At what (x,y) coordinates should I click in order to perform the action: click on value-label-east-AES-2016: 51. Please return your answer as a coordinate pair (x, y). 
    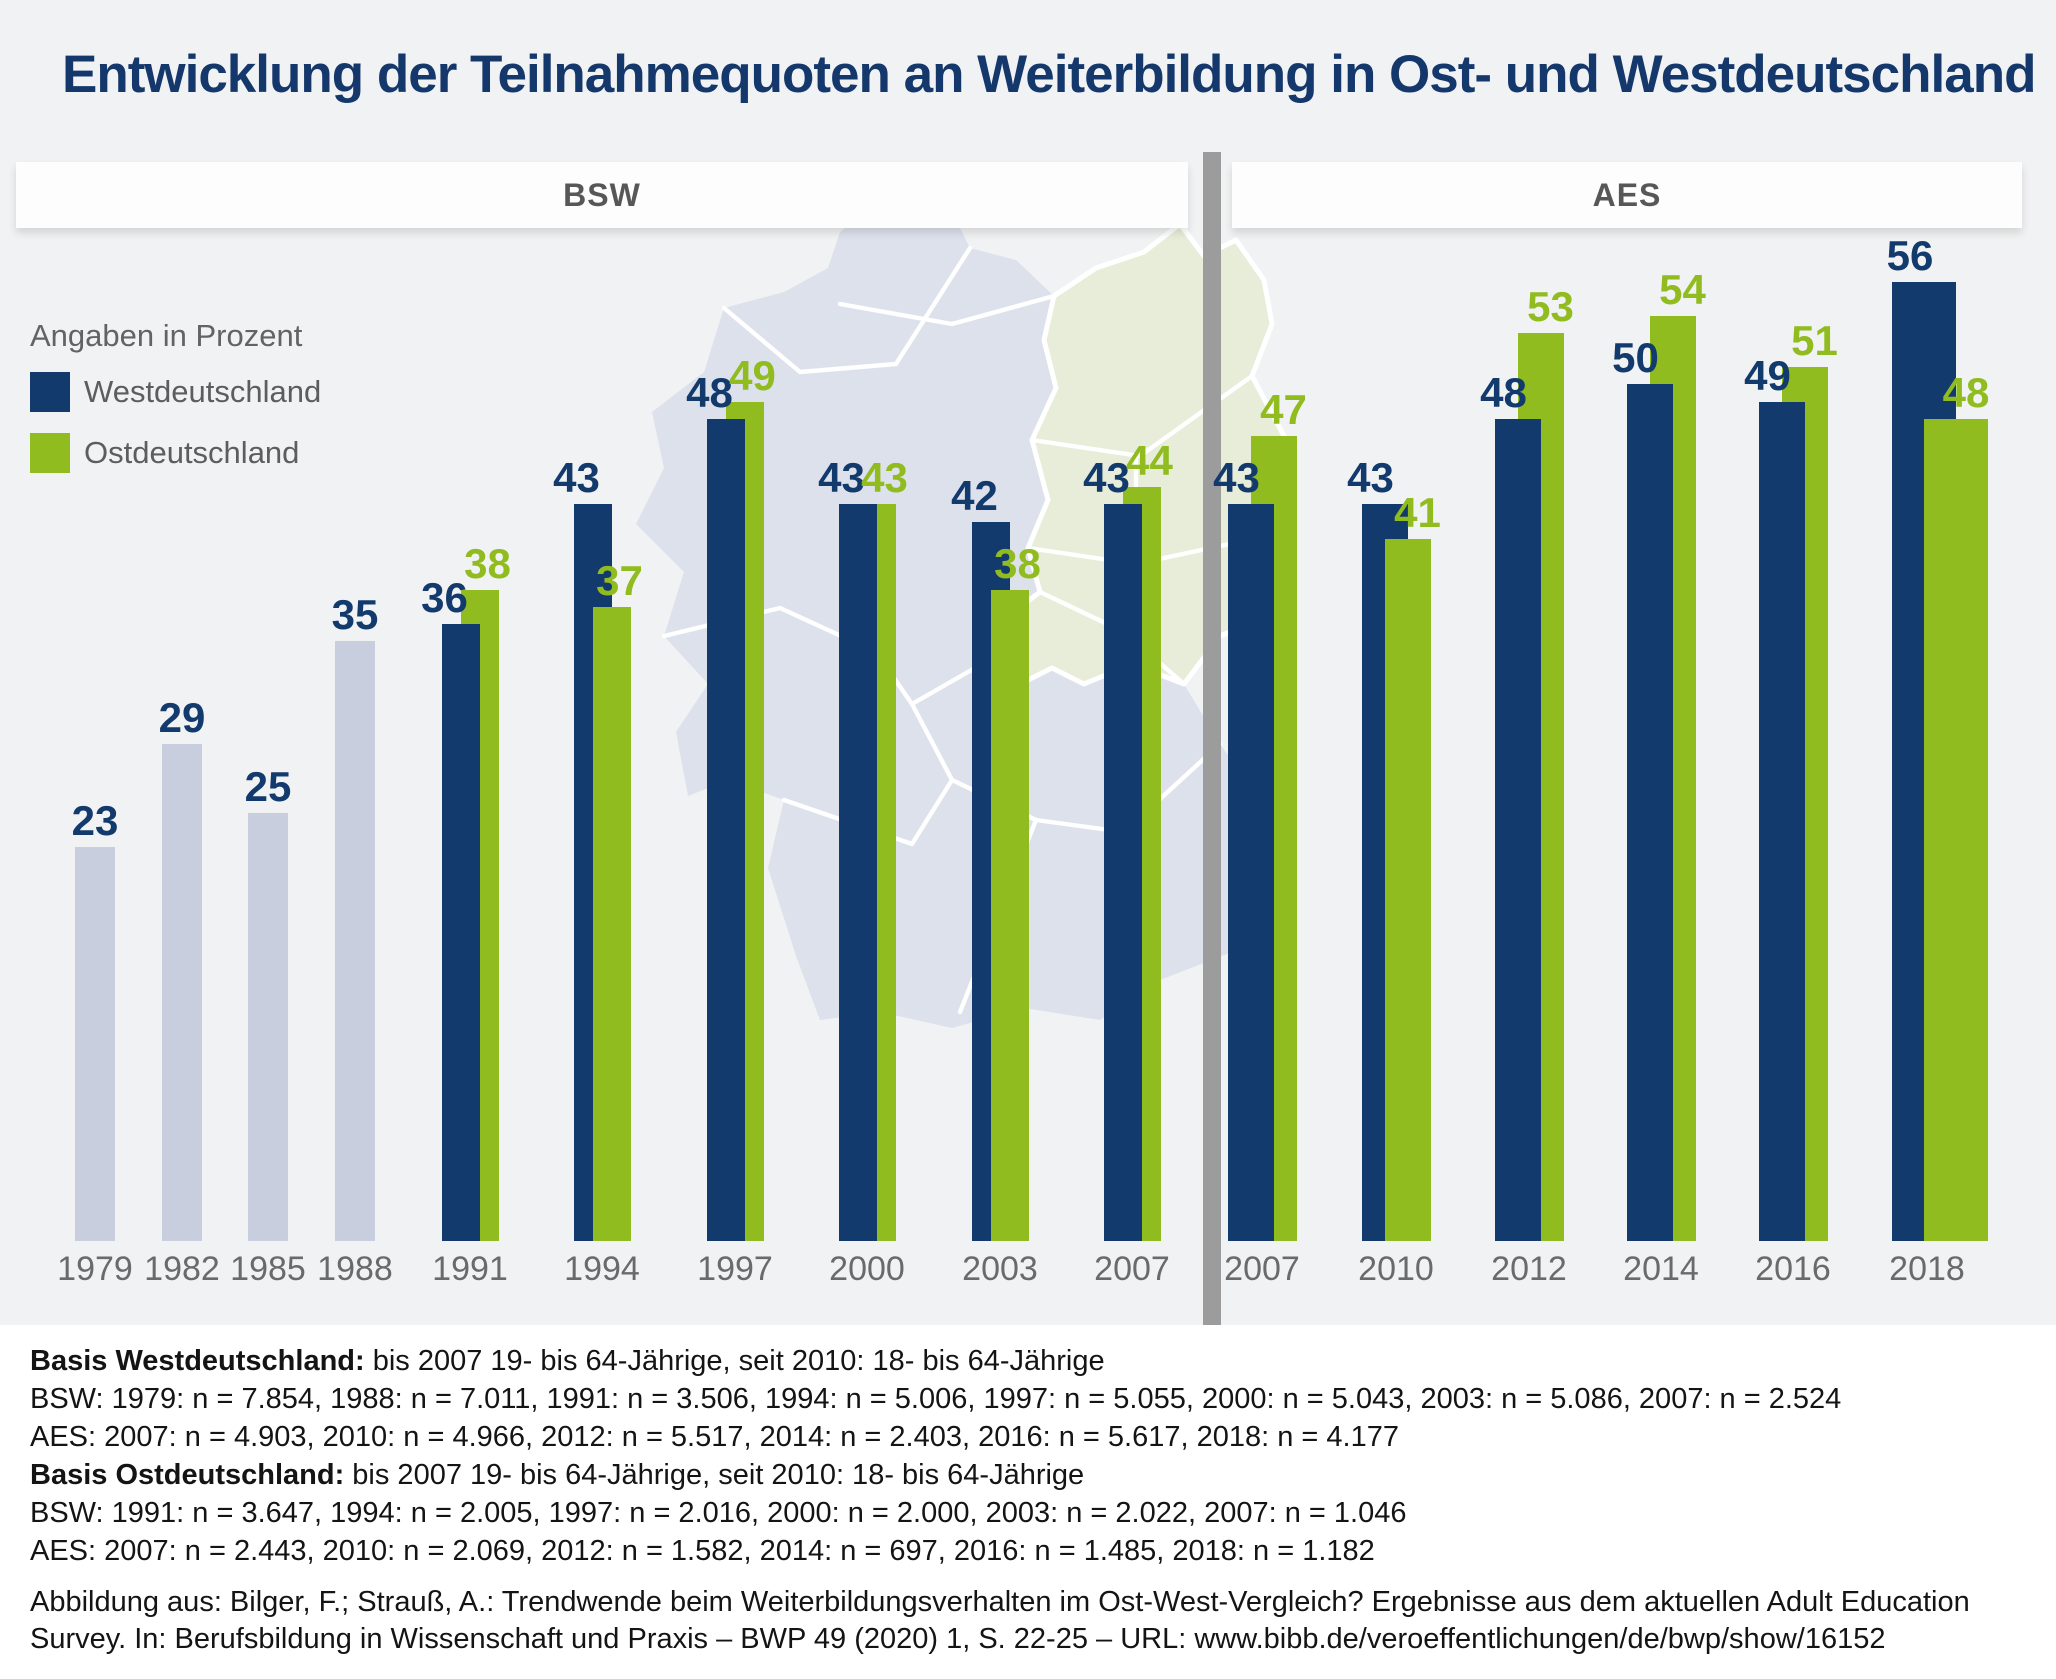
    Looking at the image, I should click on (1814, 340).